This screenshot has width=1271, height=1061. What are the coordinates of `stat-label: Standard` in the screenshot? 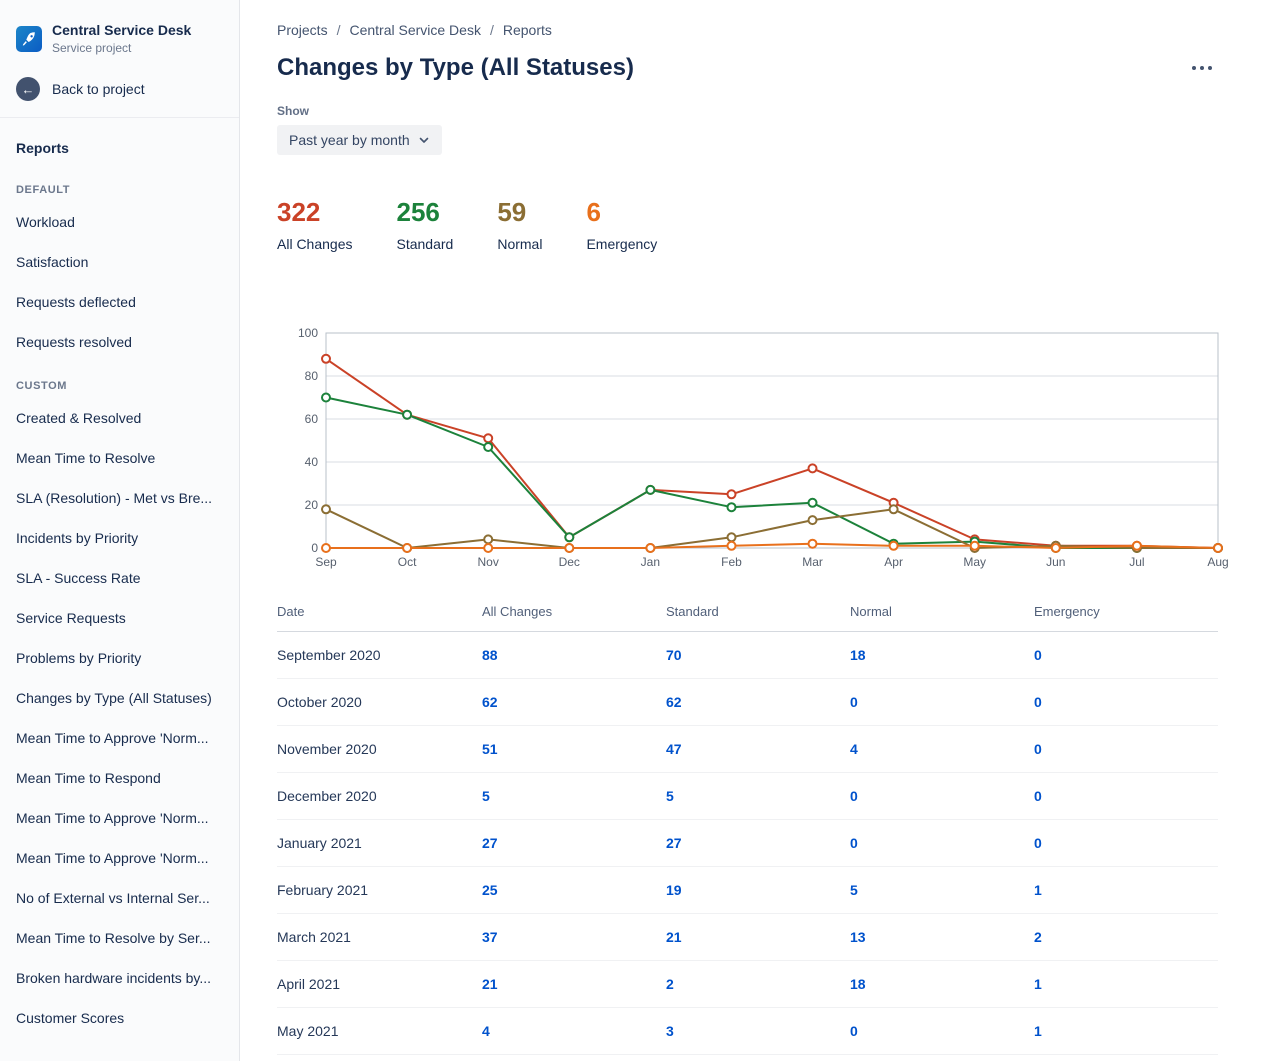 It's located at (425, 244).